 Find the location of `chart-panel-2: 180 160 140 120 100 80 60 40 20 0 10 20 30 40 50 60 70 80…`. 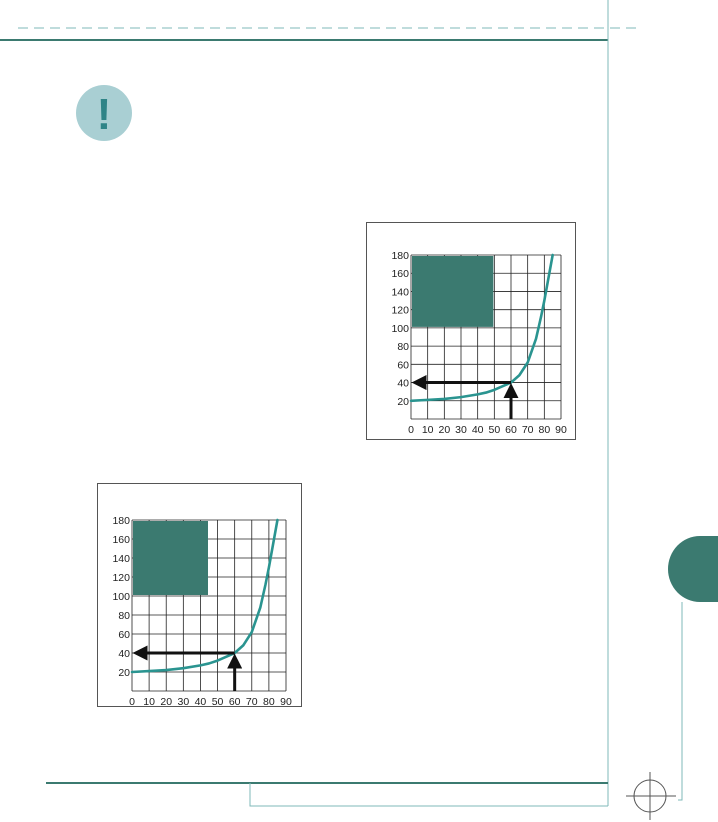

chart-panel-2: 180 160 140 120 100 80 60 40 20 0 10 20 30 40 50 60 70 80… is located at coordinates (199, 595).